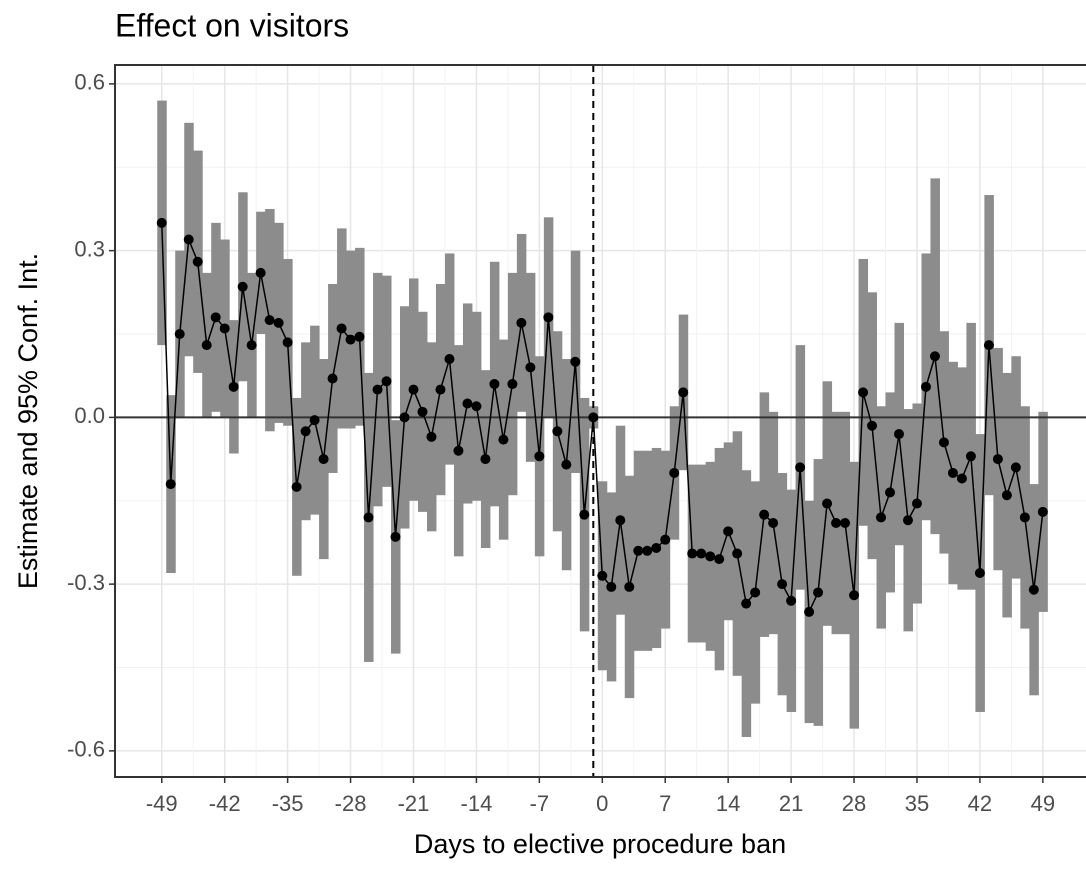  Describe the element at coordinates (980, 803) in the screenshot. I see `x-tick-label: 42` at that location.